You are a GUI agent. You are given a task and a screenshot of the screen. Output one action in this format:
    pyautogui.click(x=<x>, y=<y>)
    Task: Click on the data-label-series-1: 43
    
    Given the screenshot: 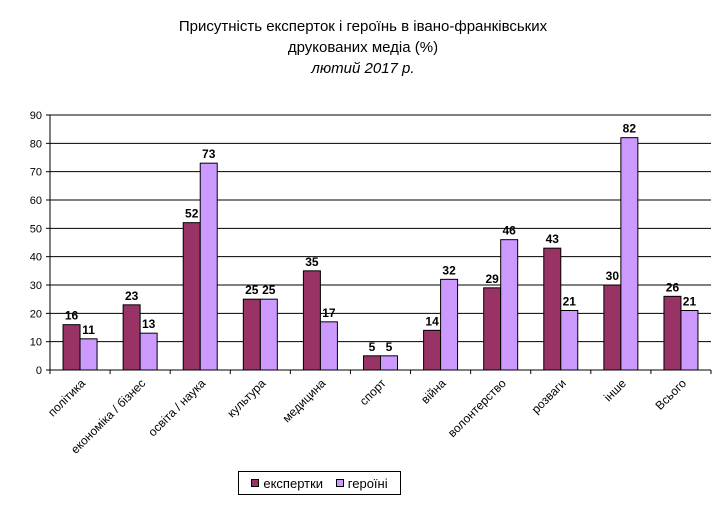 What is the action you would take?
    pyautogui.click(x=553, y=239)
    